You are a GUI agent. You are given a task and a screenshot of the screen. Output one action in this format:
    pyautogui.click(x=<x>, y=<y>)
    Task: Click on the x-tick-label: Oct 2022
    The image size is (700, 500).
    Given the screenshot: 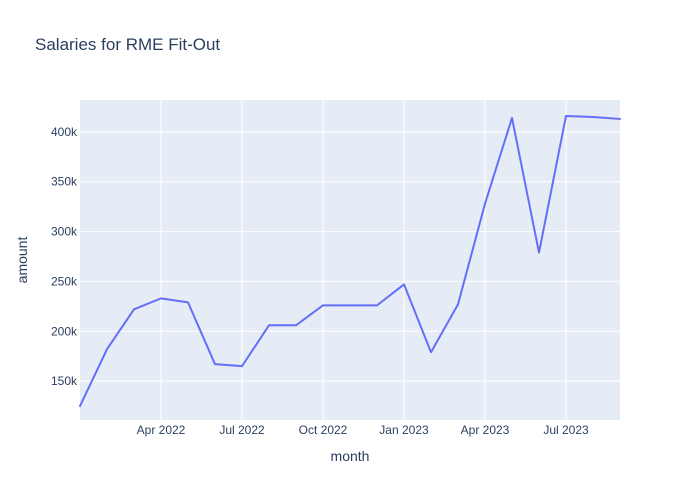 What is the action you would take?
    pyautogui.click(x=323, y=430)
    